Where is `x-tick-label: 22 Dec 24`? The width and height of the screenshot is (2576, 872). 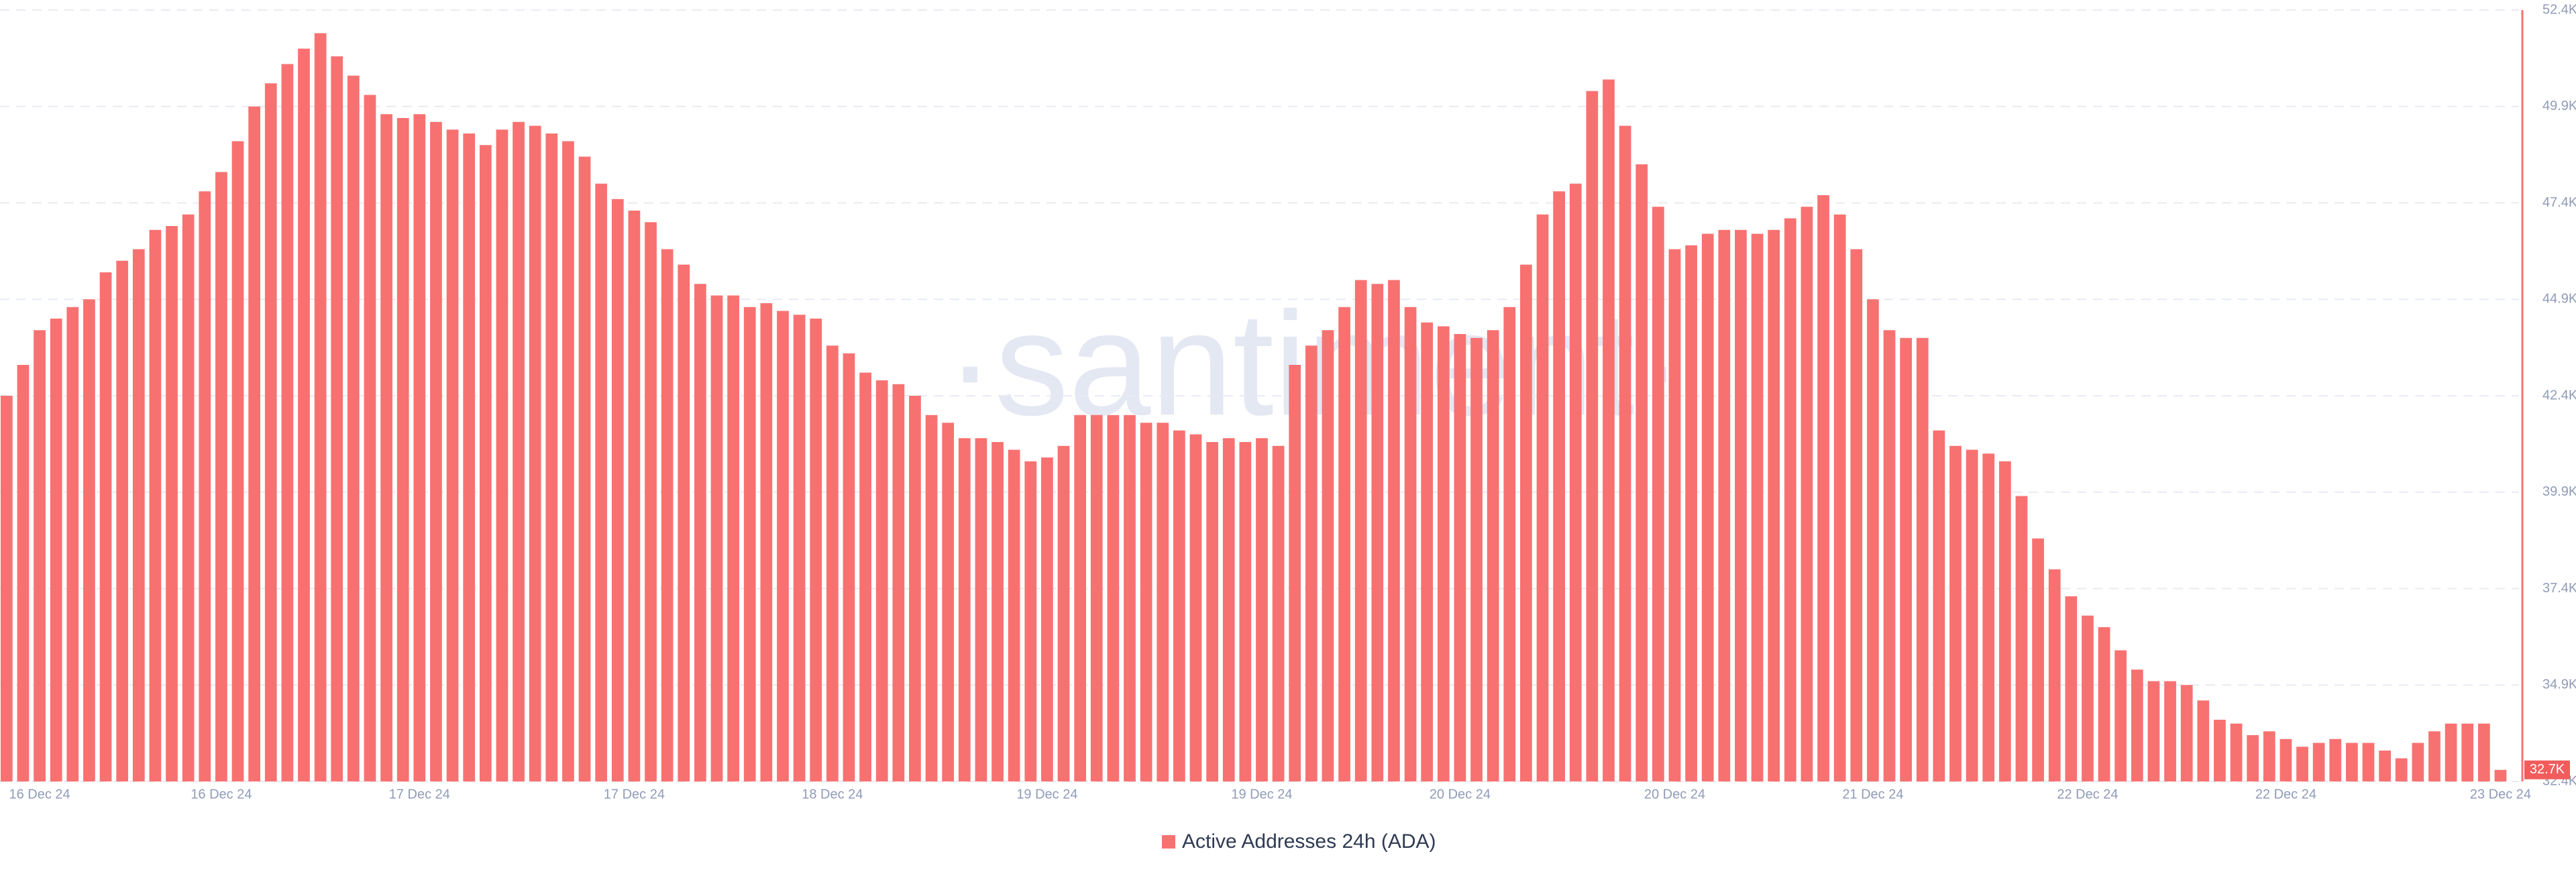 x-tick-label: 22 Dec 24 is located at coordinates (2087, 795).